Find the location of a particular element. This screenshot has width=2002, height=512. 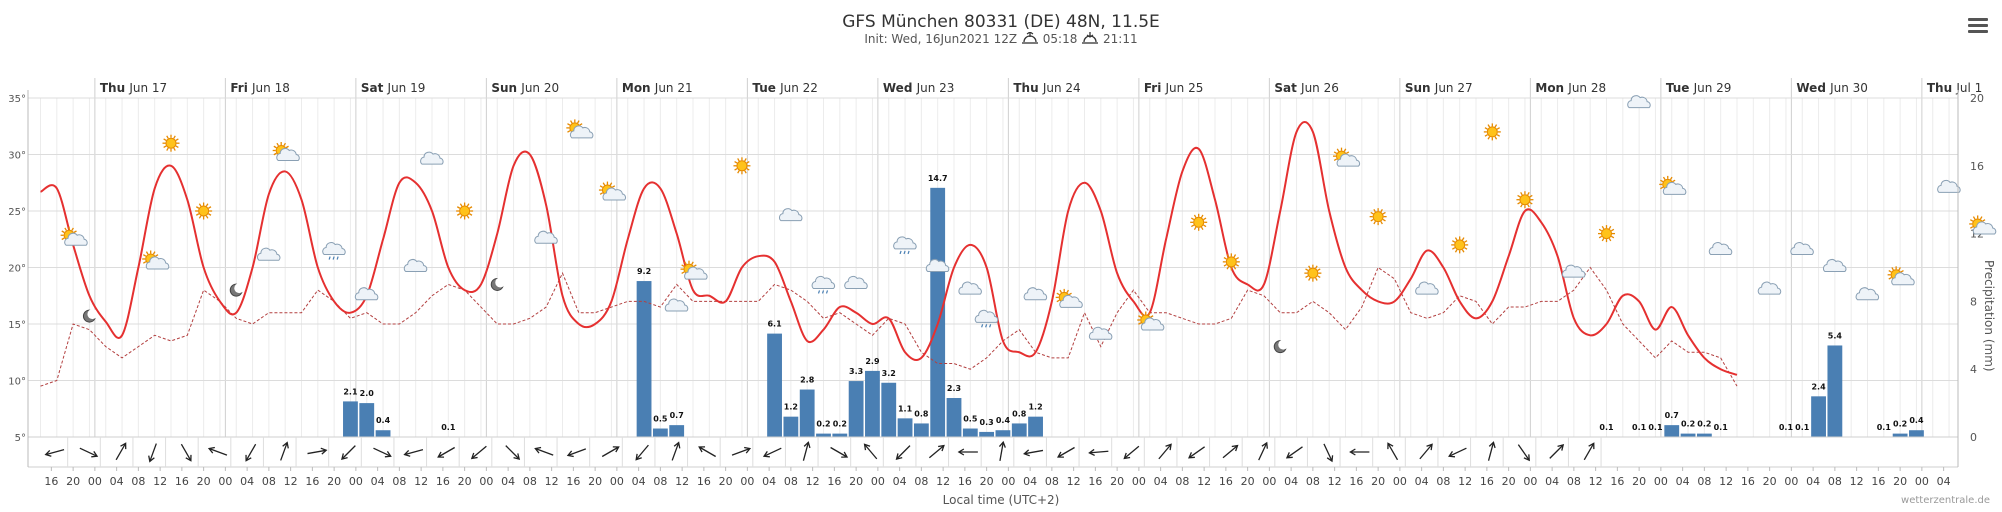

precip-label: 0.5 is located at coordinates (660, 419).